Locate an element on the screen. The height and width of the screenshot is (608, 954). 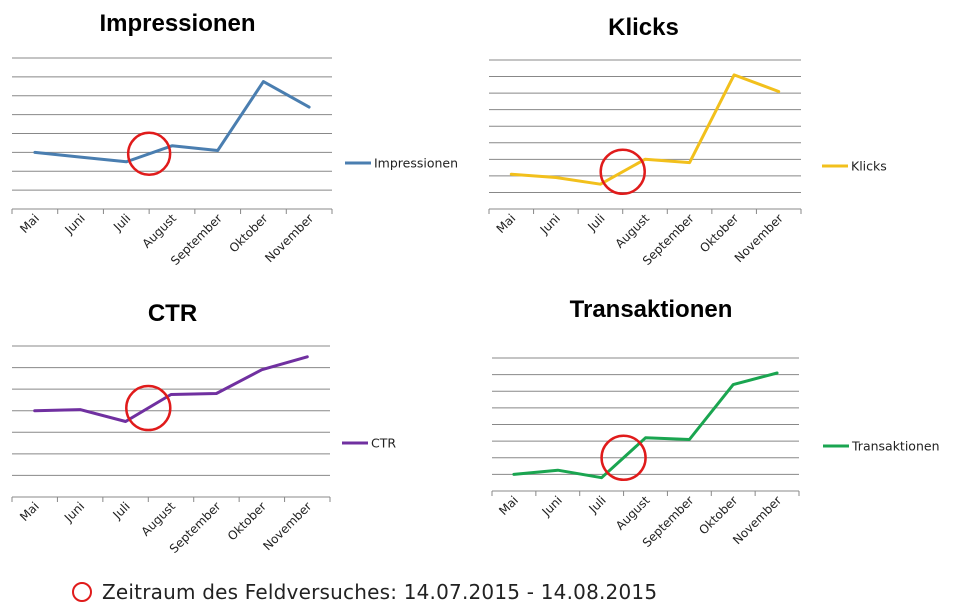
chart-title: Impressionen is located at coordinates (177, 23).